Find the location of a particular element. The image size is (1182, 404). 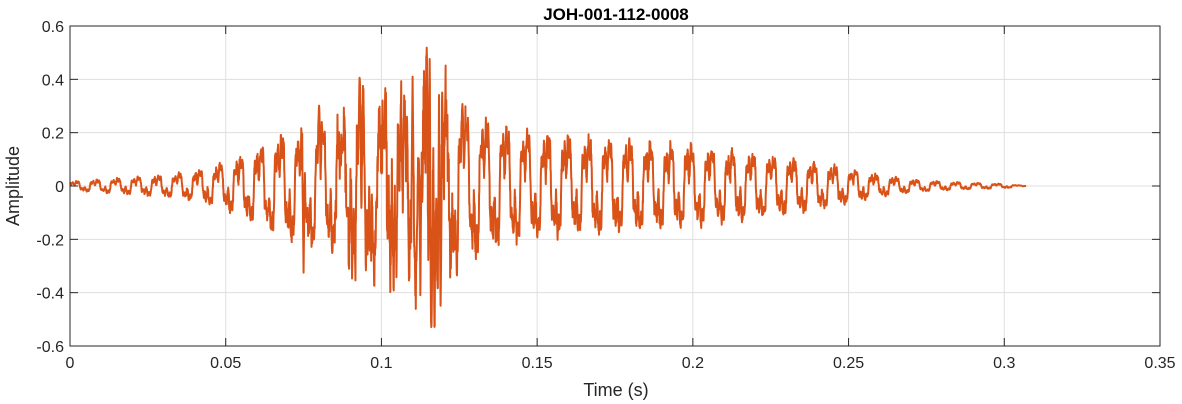

x-tick-label: 0.05 is located at coordinates (225, 363).